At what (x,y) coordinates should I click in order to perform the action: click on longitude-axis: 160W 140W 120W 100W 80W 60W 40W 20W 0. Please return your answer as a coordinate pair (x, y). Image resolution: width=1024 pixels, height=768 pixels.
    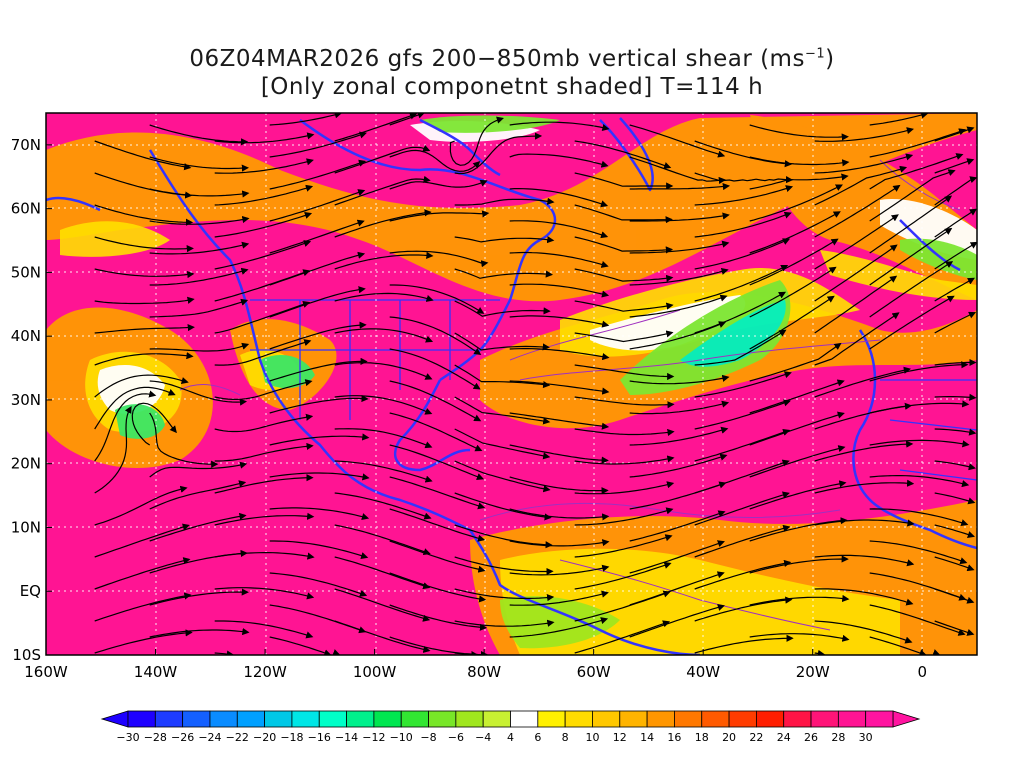
    Looking at the image, I should click on (475, 665).